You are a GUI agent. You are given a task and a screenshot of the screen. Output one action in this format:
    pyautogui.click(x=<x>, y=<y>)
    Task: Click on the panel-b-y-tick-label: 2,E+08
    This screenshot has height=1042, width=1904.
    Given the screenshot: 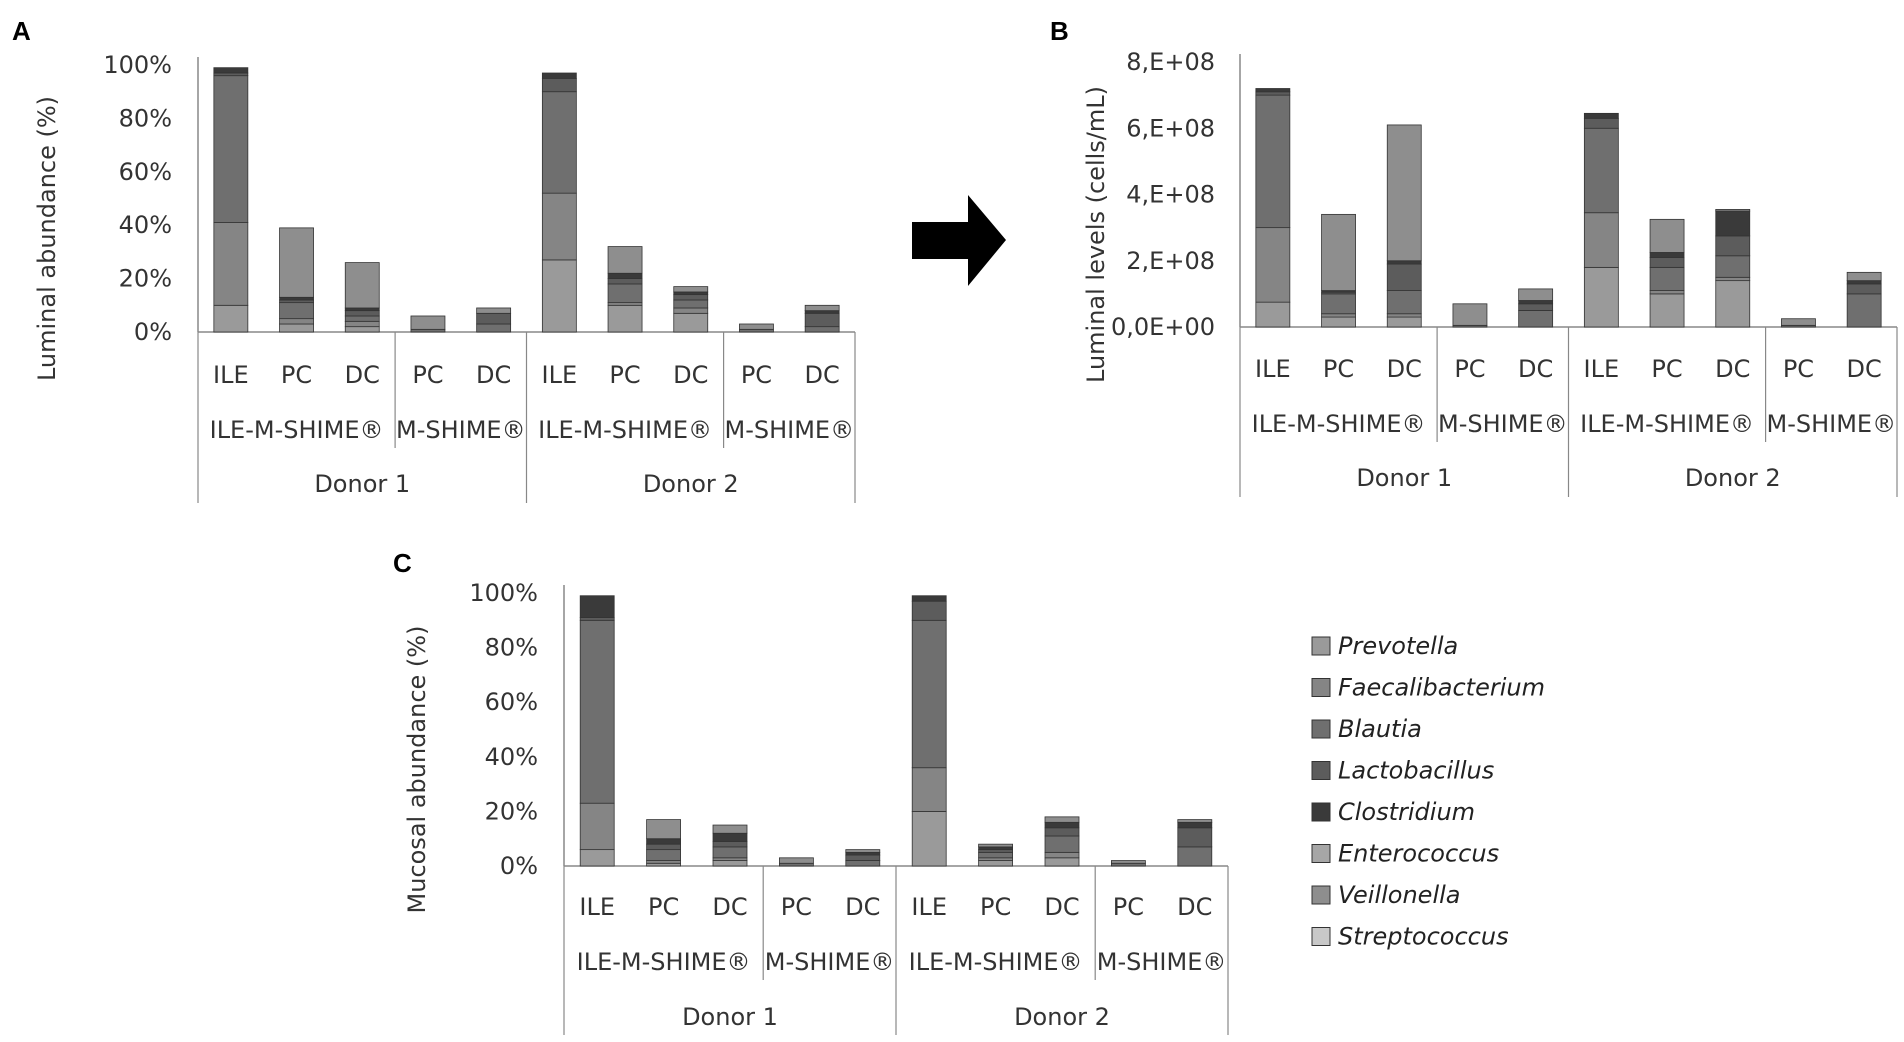 What is the action you would take?
    pyautogui.click(x=1170, y=261)
    